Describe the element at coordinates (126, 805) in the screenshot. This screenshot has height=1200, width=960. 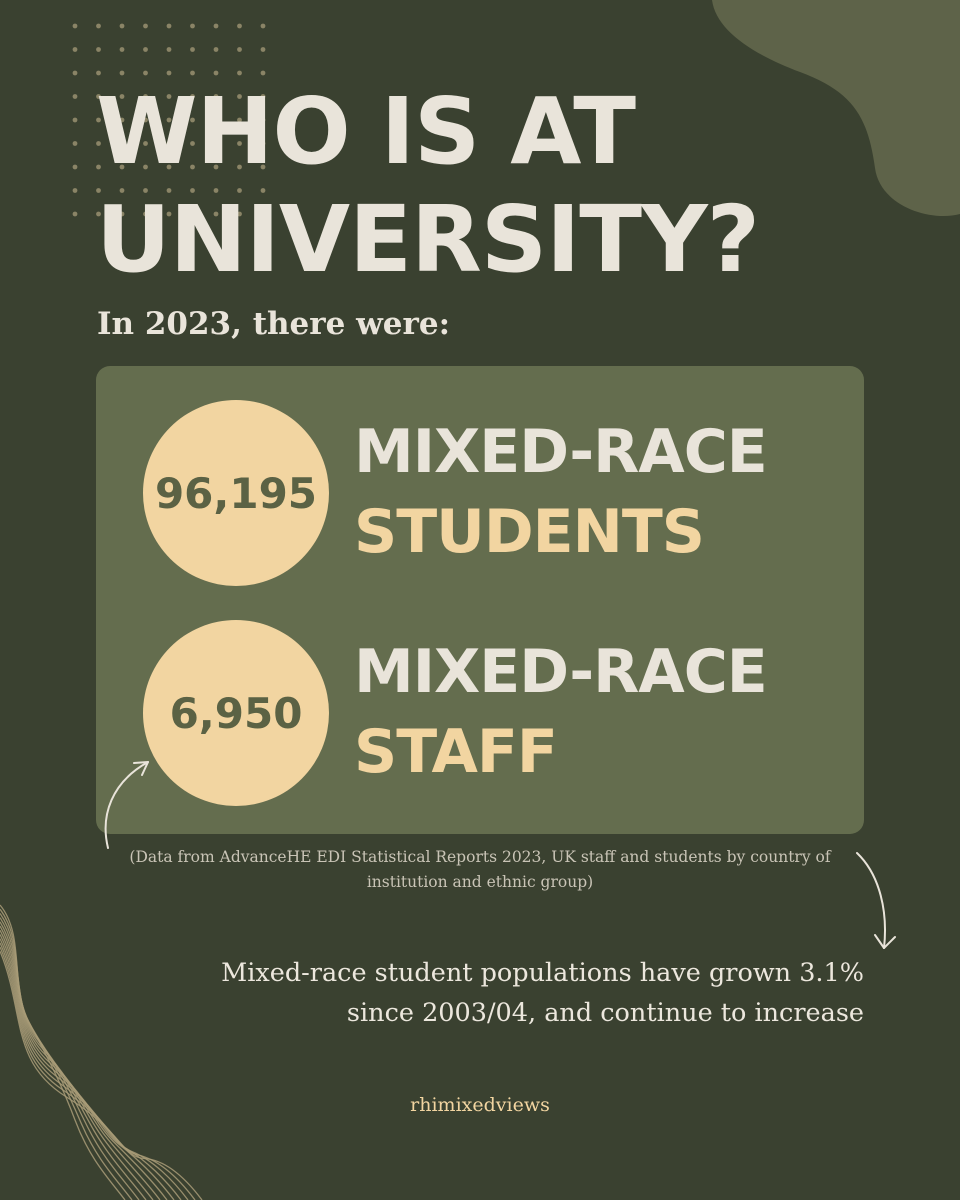
I see `curved-arrow-up-icon` at that location.